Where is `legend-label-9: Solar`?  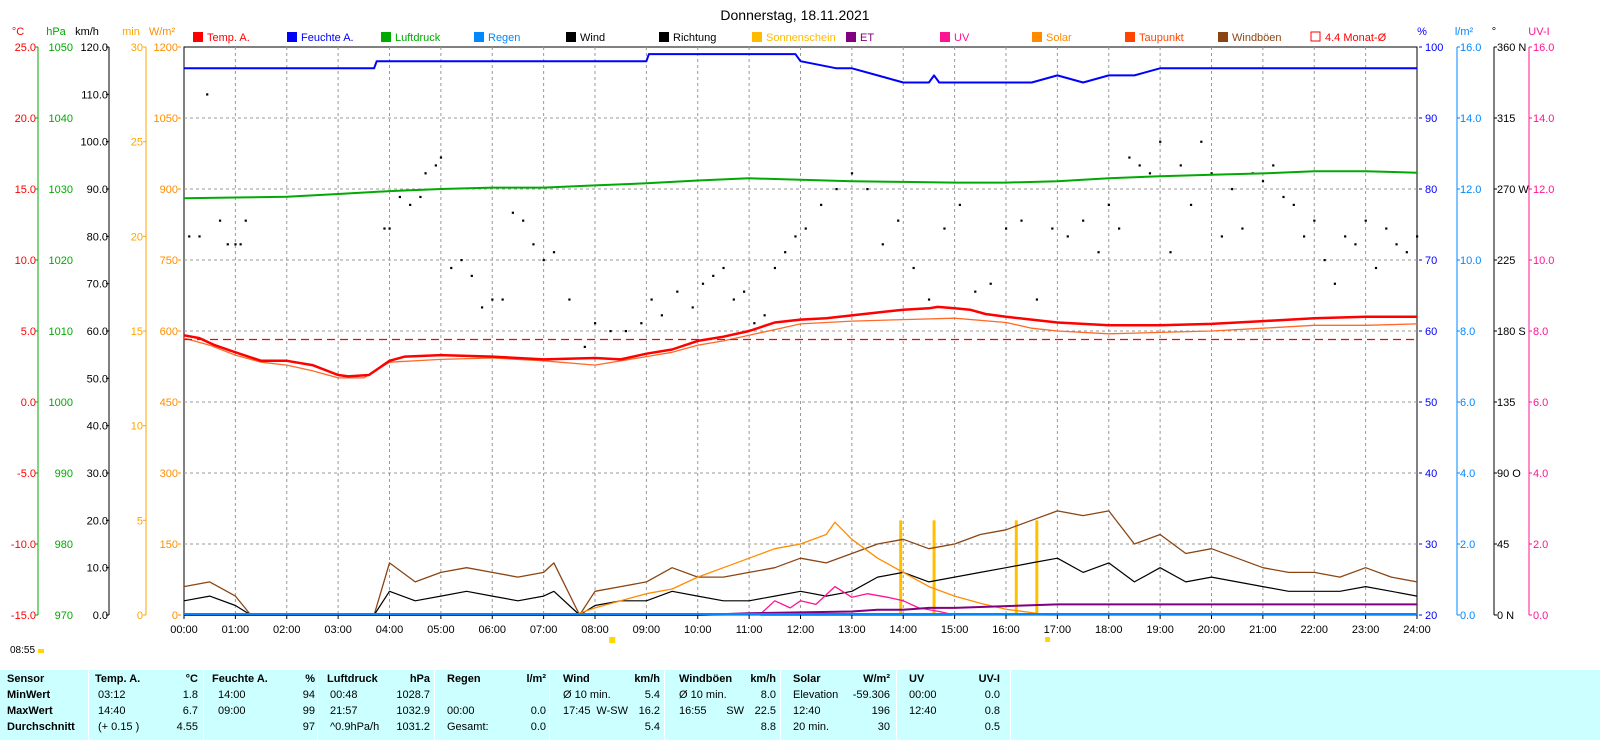
legend-label-9: Solar is located at coordinates (1059, 38).